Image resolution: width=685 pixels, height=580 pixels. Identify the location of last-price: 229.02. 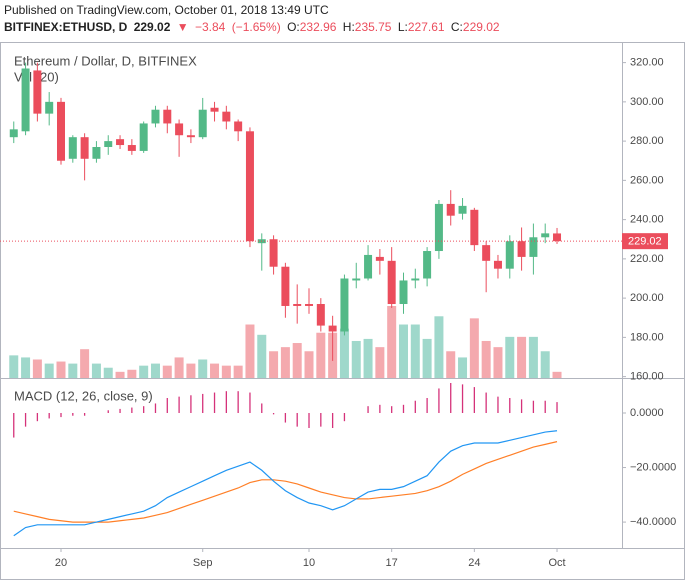
(152, 27).